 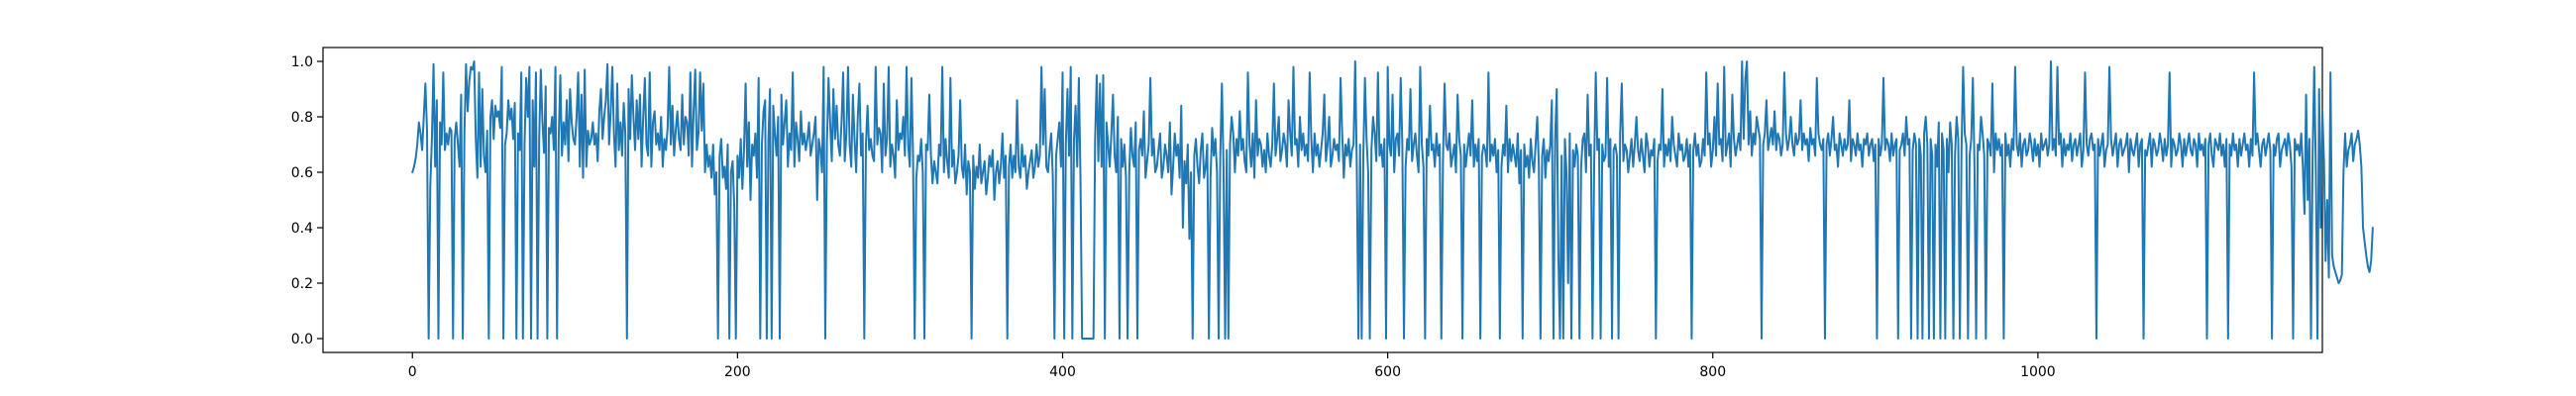 What do you see at coordinates (1063, 372) in the screenshot?
I see `x-tick-label: 400` at bounding box center [1063, 372].